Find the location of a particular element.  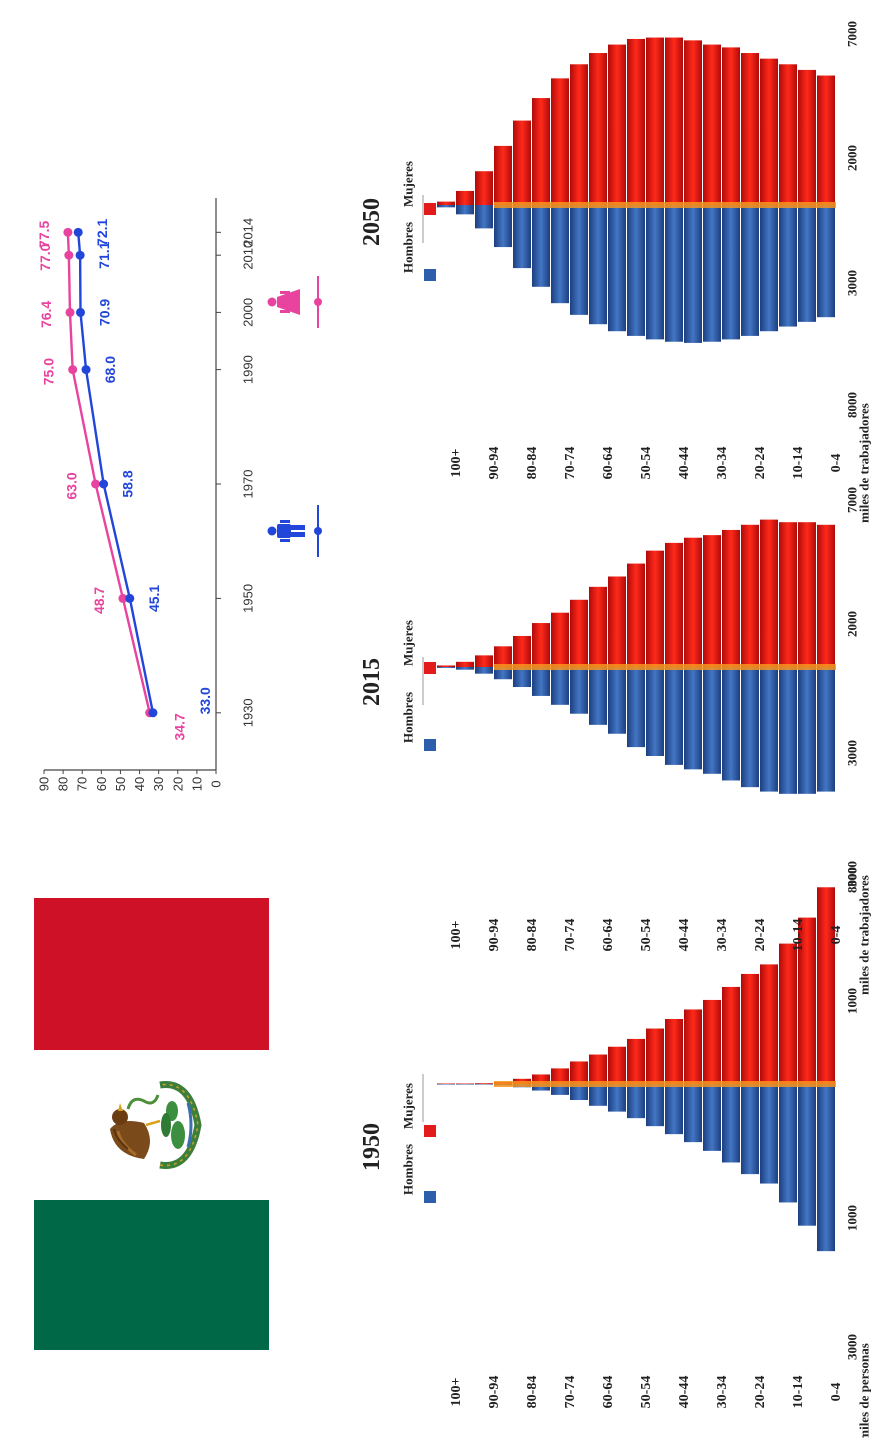

year-tick-label: 1930 is located at coordinates (248, 712).